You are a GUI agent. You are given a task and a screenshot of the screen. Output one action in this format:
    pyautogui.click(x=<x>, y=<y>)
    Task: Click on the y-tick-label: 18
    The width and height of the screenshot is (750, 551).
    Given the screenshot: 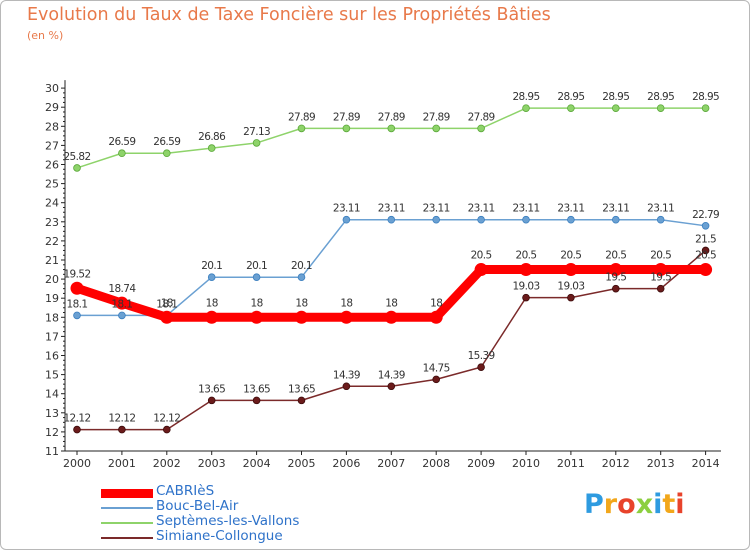 What is the action you would take?
    pyautogui.click(x=52, y=317)
    